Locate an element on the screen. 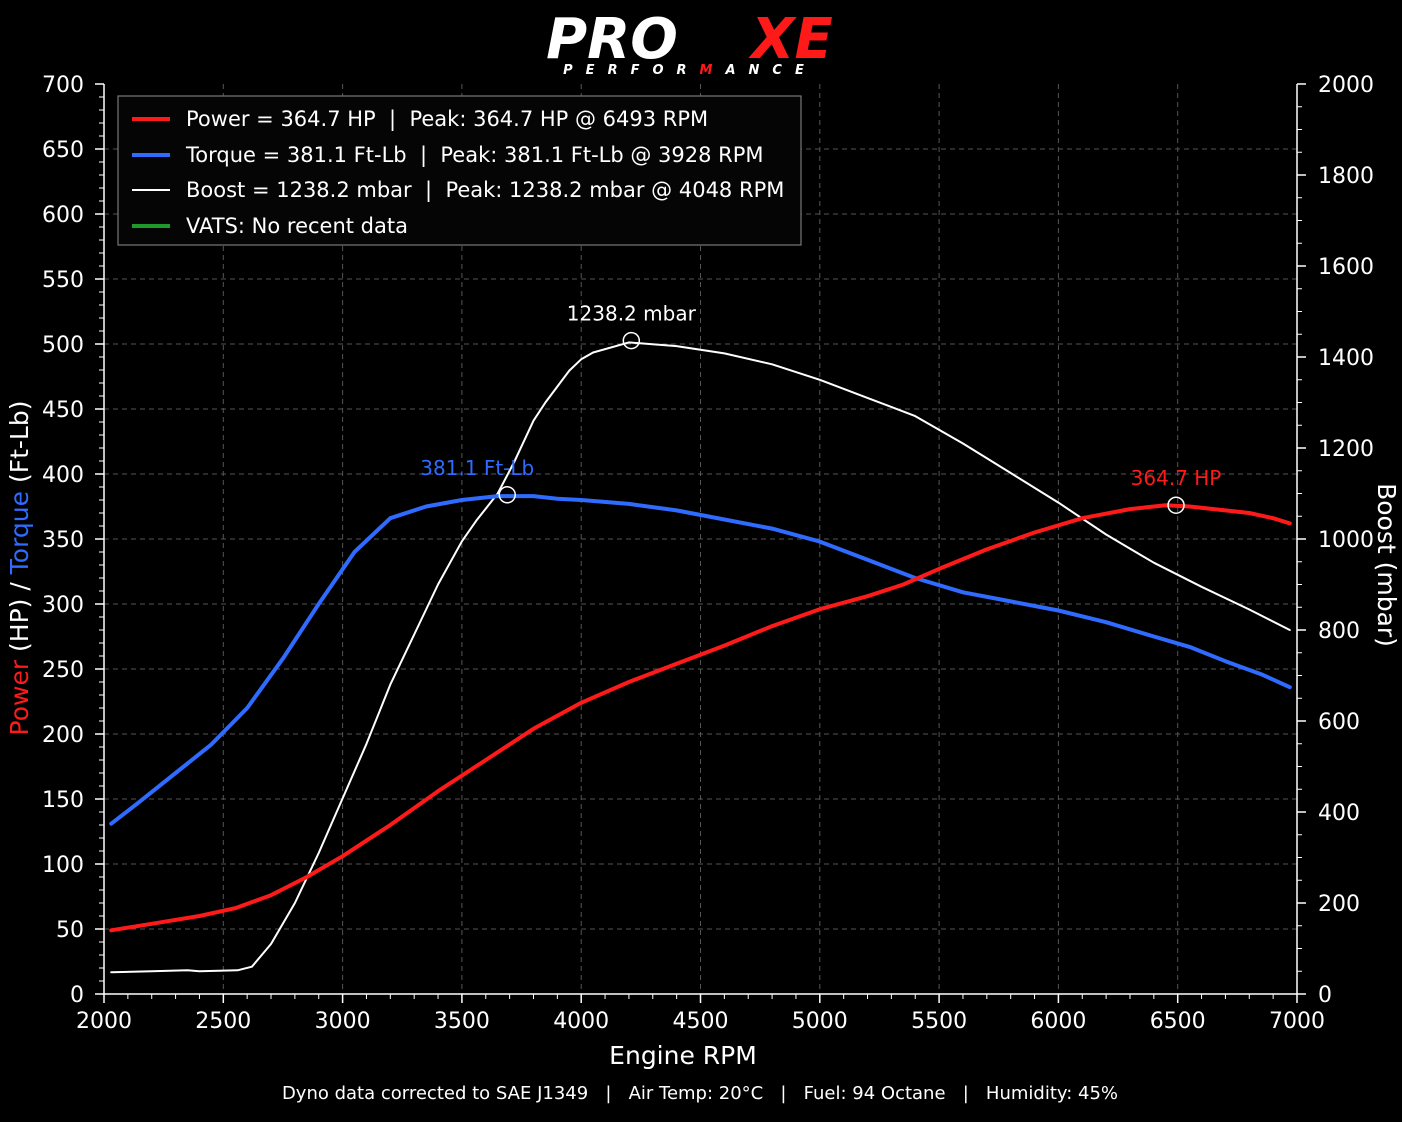 Image resolution: width=1402 pixels, height=1122 pixels. y-left-title-power: Power is located at coordinates (19, 697).